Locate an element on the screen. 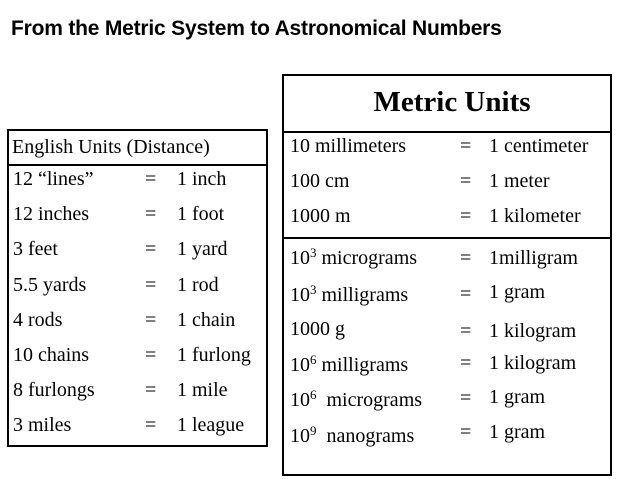 The height and width of the screenshot is (479, 638). english-row: 5.5 yards = 1 rod is located at coordinates (137, 289).